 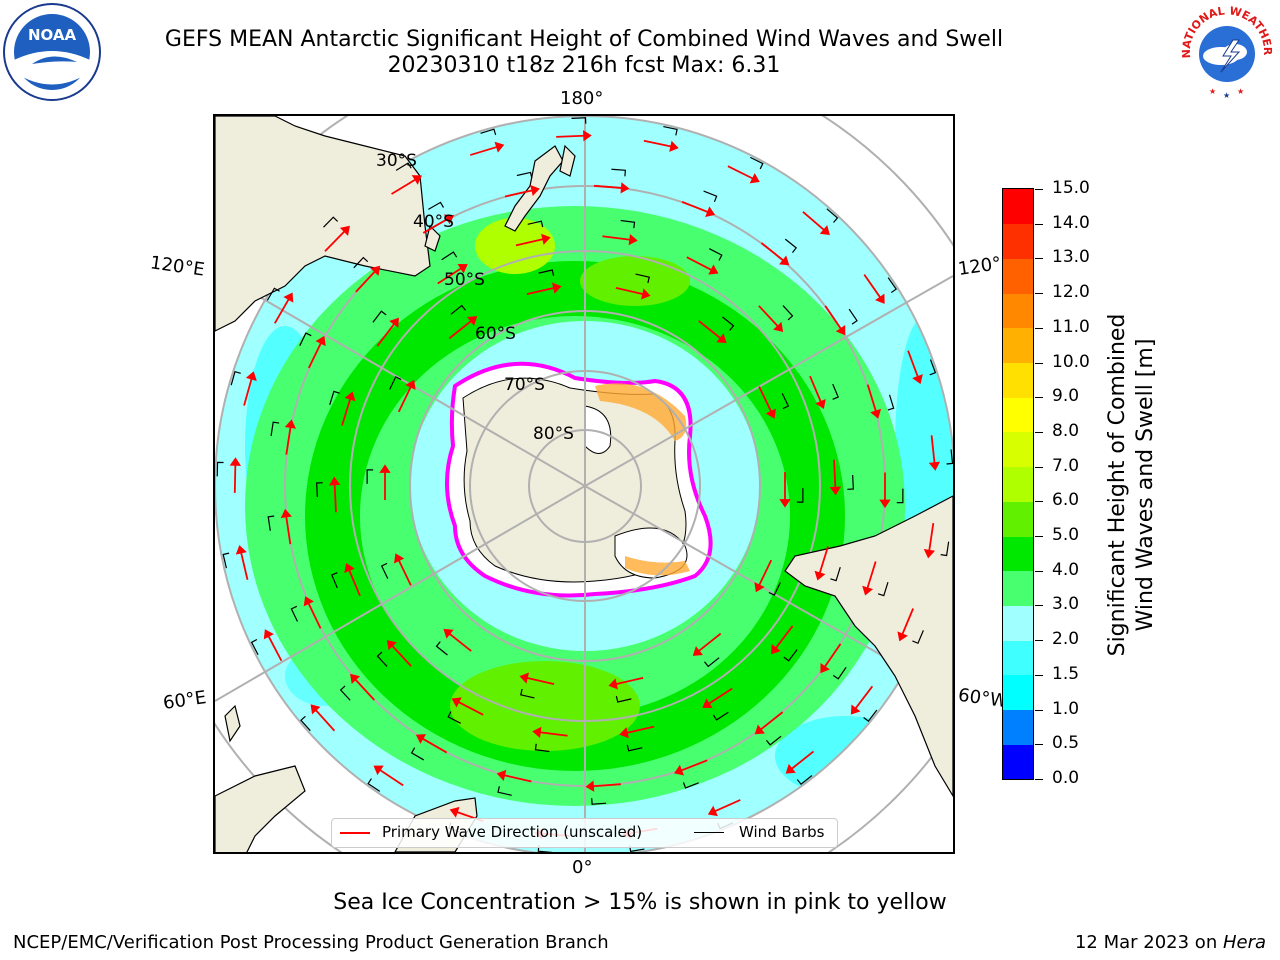 I want to click on chart-subtitle: 20230310 t18z 216h fcst Max: 6.31, so click(x=584, y=65).